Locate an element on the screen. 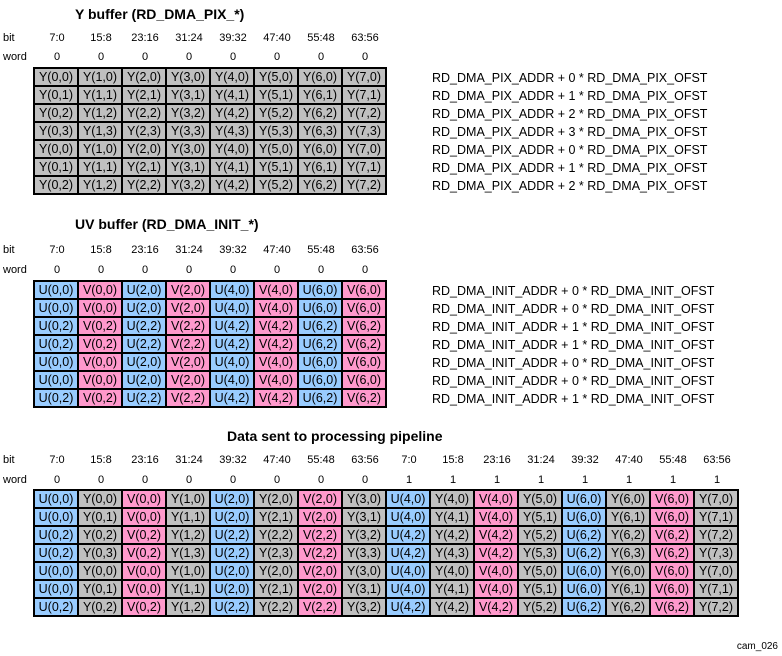 This screenshot has height=656, width=782. data-cell: Y(3,0) is located at coordinates (188, 77).